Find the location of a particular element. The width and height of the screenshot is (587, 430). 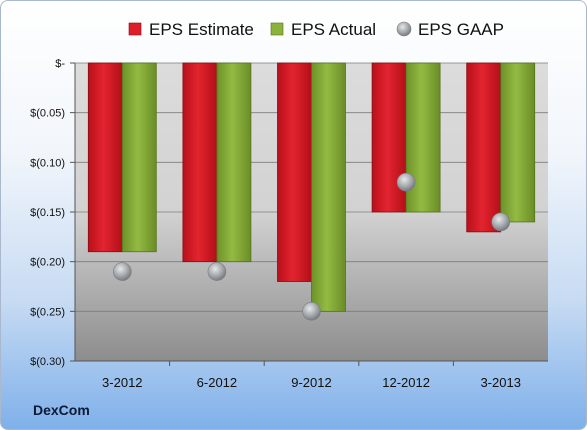

y-tick-label: $(0.05) is located at coordinates (47, 114).